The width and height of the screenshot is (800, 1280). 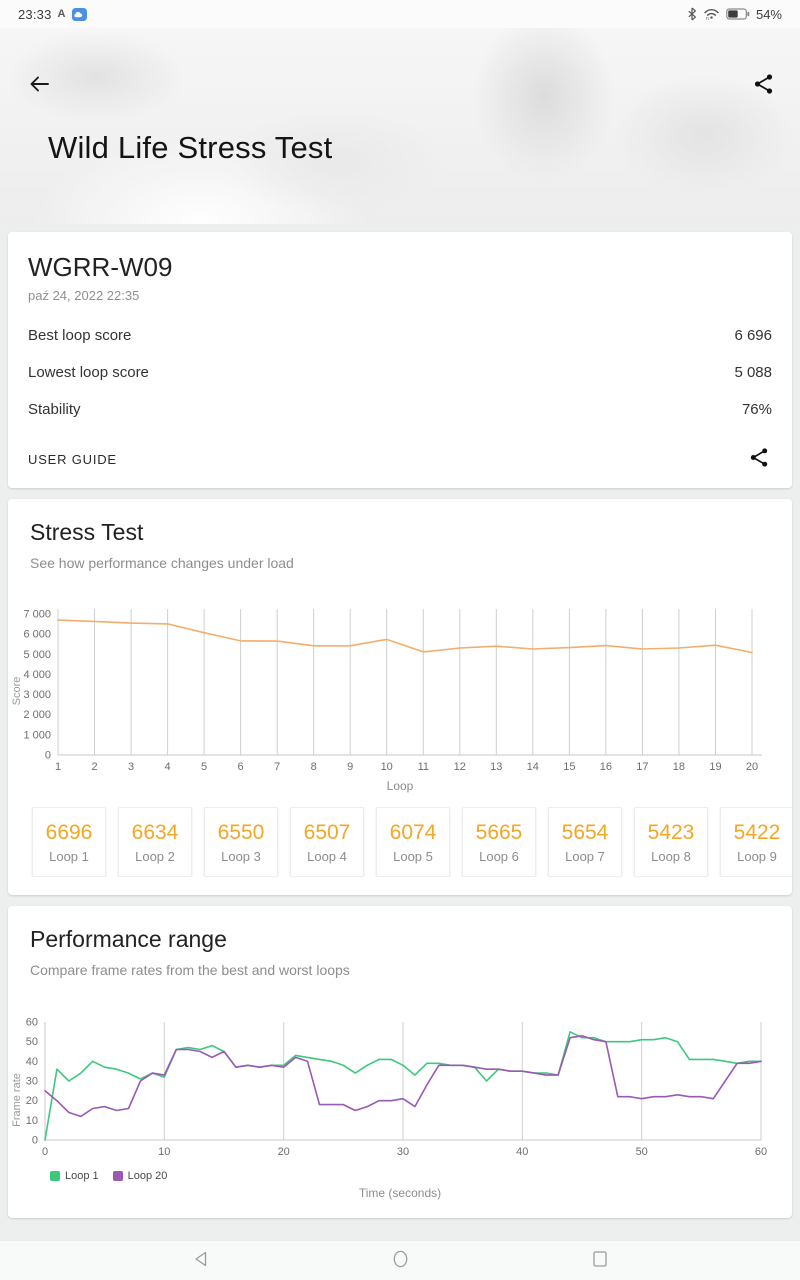 I want to click on performance-range-title: Performance range, so click(x=128, y=939).